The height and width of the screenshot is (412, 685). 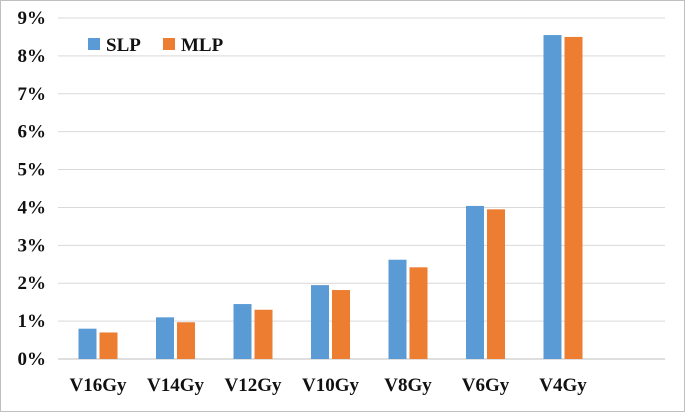 I want to click on x-tick-label: V12Gy, so click(x=254, y=385).